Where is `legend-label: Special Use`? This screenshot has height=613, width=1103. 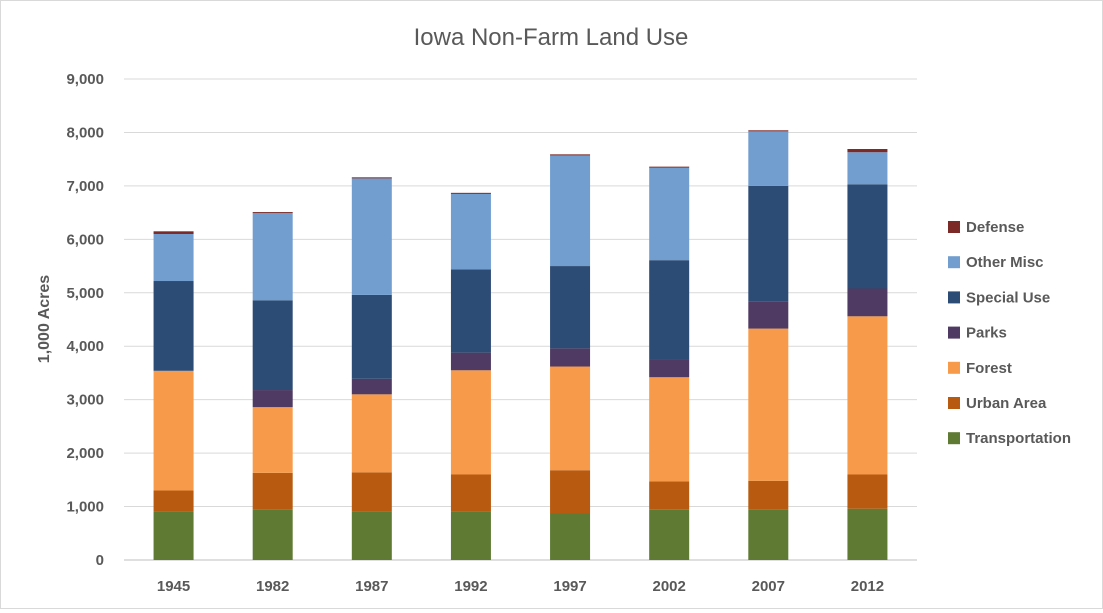 legend-label: Special Use is located at coordinates (1008, 297).